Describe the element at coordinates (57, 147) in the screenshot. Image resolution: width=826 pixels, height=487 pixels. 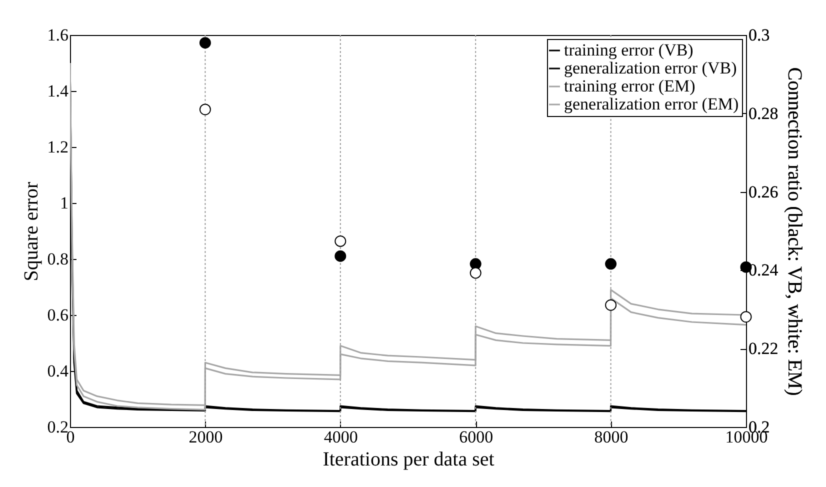
I see `y-tick-label: 1.2` at that location.